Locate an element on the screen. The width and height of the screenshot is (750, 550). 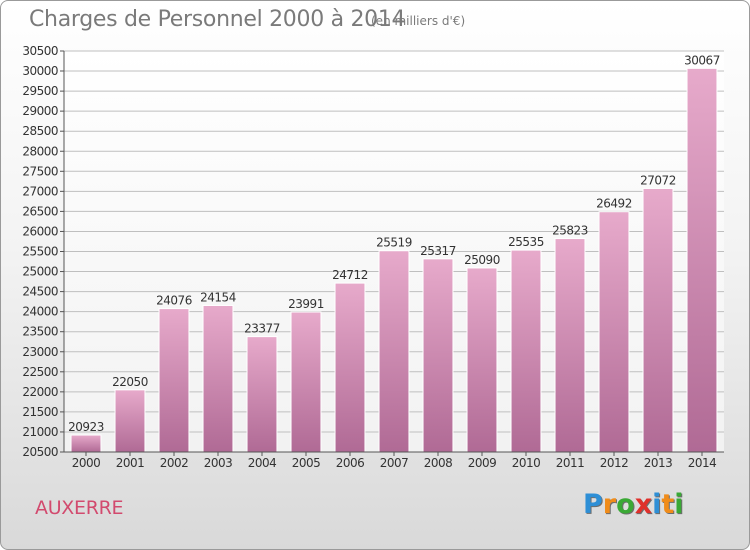
bar-2003 is located at coordinates (218, 378).